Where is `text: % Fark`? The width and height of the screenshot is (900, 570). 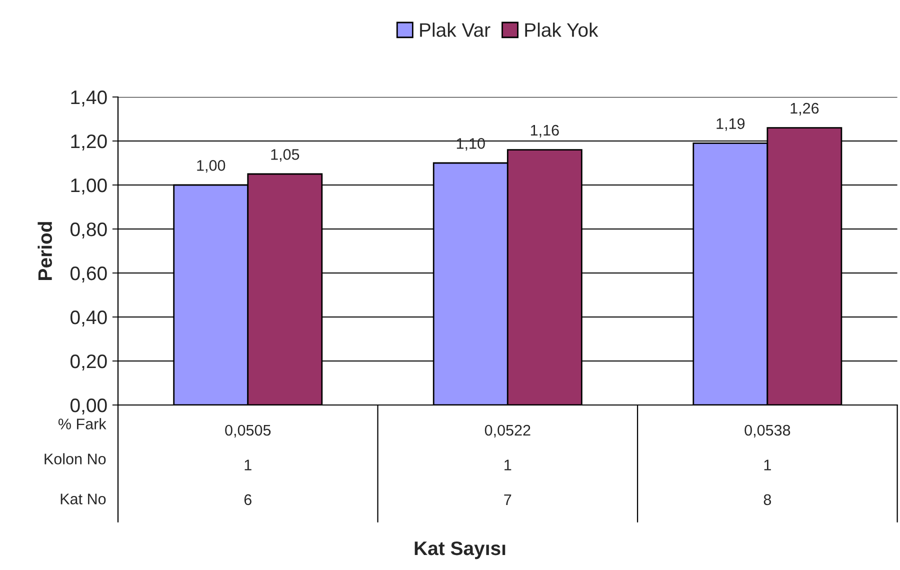
text: % Fark is located at coordinates (82, 424).